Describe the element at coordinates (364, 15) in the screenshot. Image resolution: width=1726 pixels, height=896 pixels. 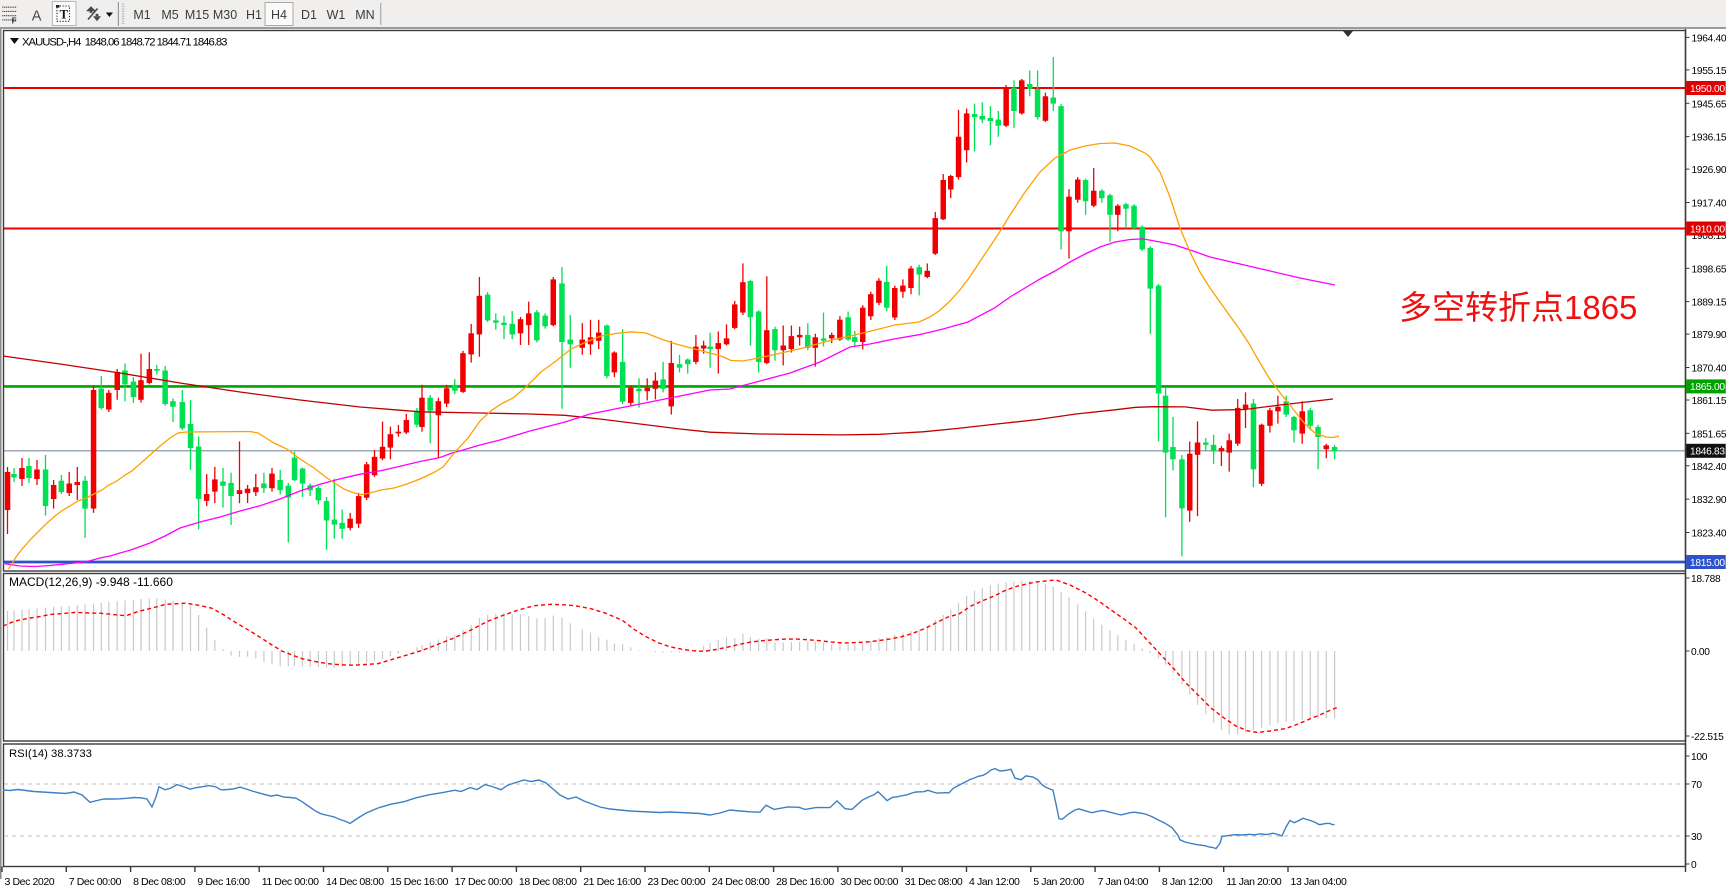
I see `svg-text: MN` at that location.